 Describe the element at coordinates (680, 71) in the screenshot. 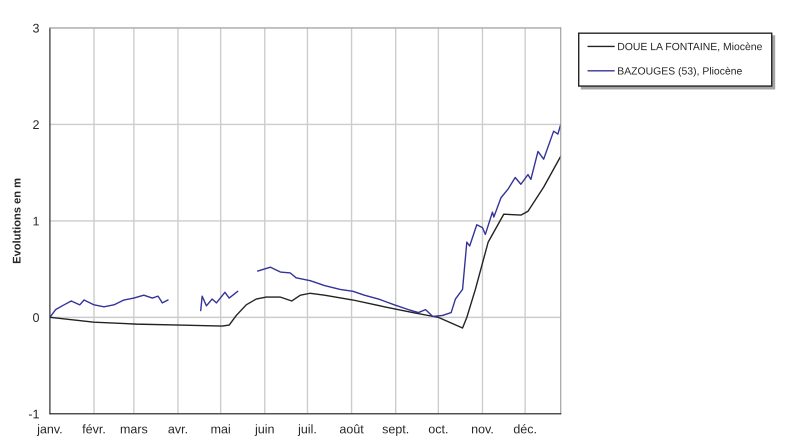

I see `legend-label: BAZOUGES (53), Pliocène` at that location.